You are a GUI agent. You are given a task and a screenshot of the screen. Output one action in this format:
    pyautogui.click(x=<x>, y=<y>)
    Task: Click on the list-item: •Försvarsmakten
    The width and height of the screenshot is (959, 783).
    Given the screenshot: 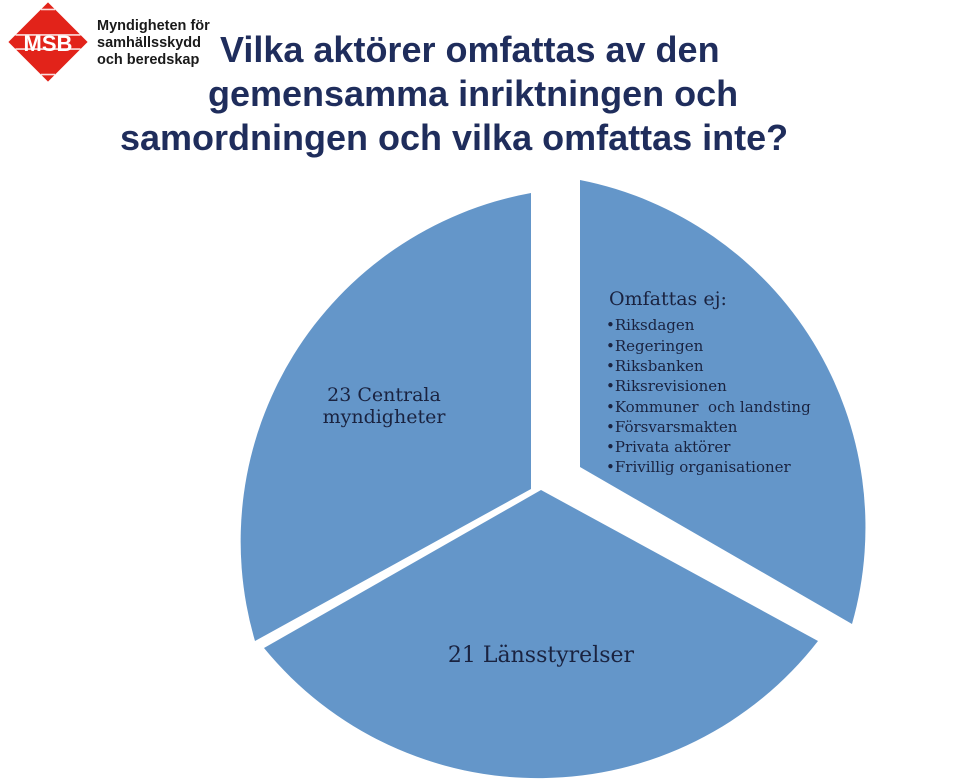 What is the action you would take?
    pyautogui.click(x=672, y=427)
    